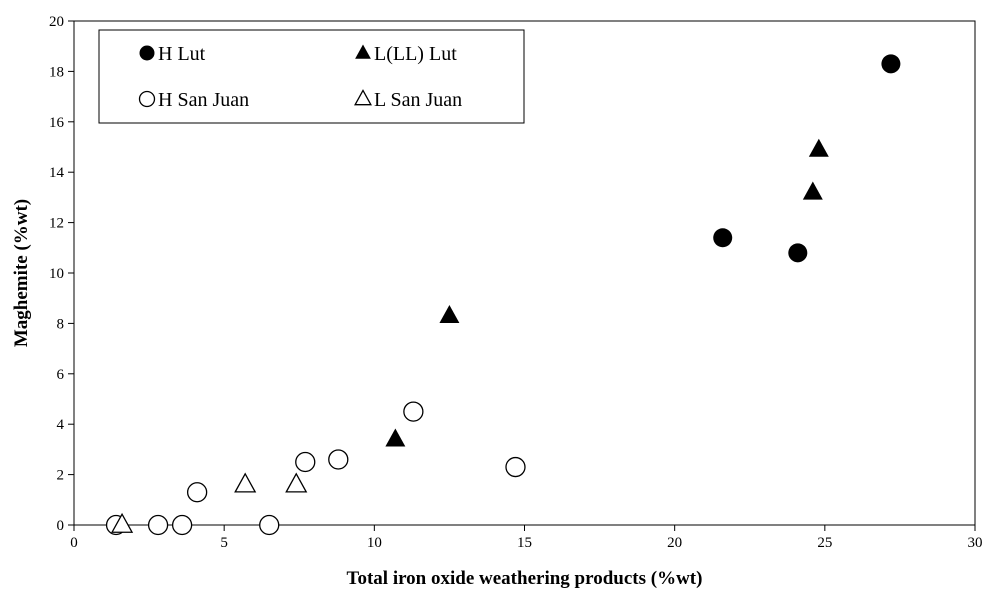 The height and width of the screenshot is (589, 985). What do you see at coordinates (57, 173) in the screenshot?
I see `y-tick-label: 14` at bounding box center [57, 173].